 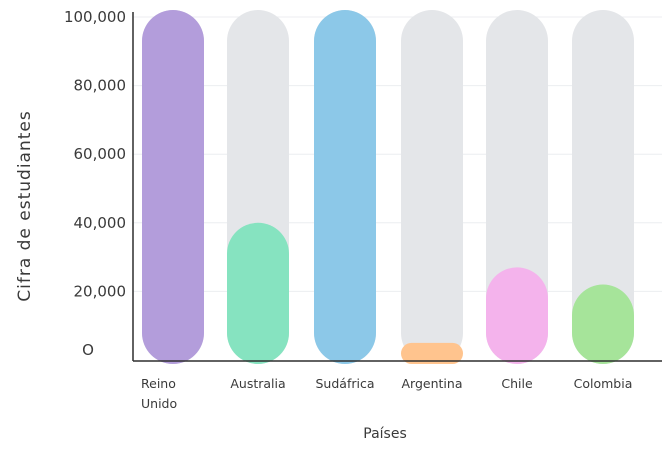 What do you see at coordinates (517, 383) in the screenshot?
I see `x-tick-label: Chile` at bounding box center [517, 383].